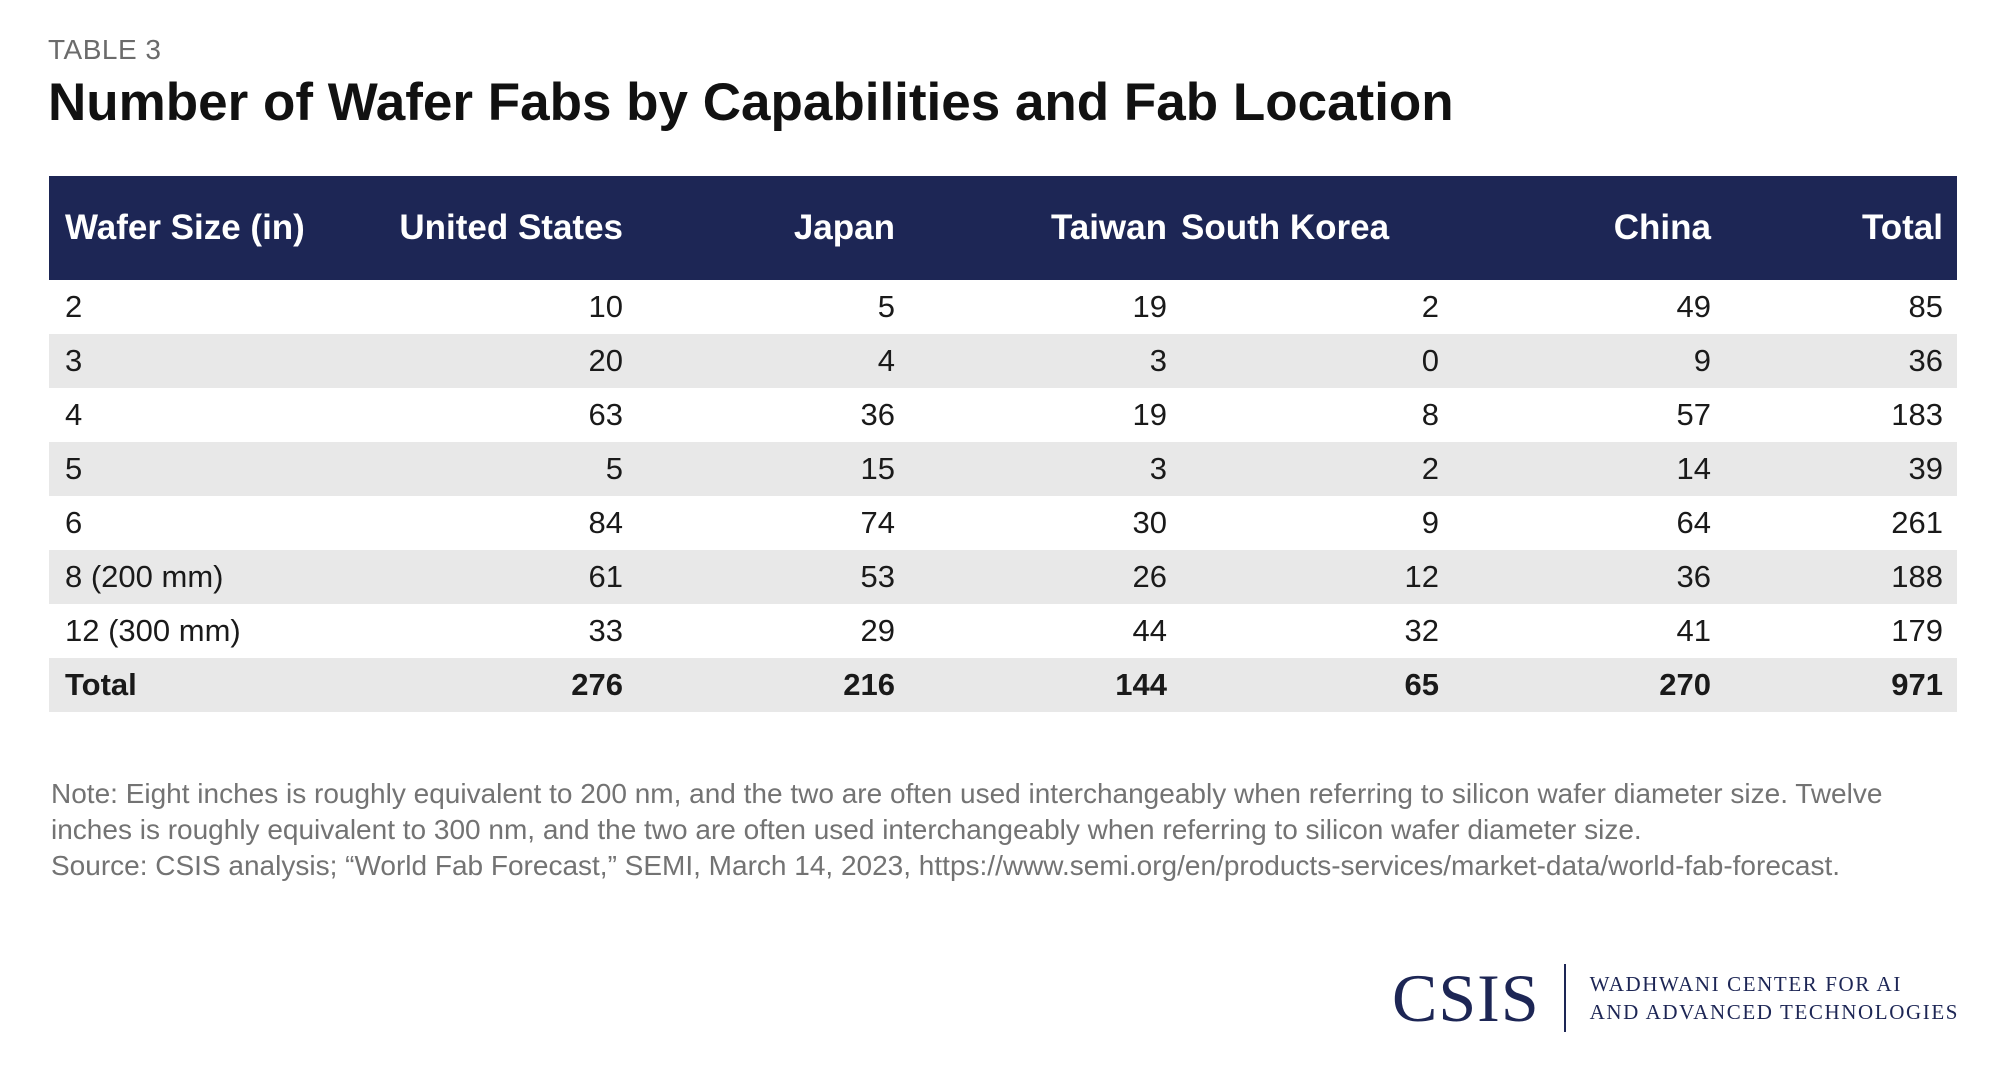  What do you see at coordinates (1917, 684) in the screenshot?
I see `total-cell: 971` at bounding box center [1917, 684].